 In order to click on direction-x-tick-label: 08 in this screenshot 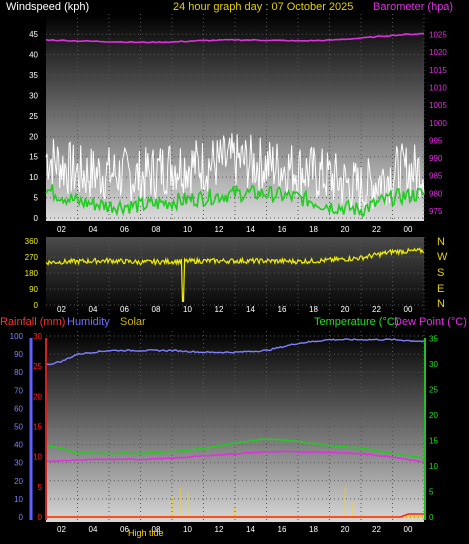, I will do `click(156, 309)`.